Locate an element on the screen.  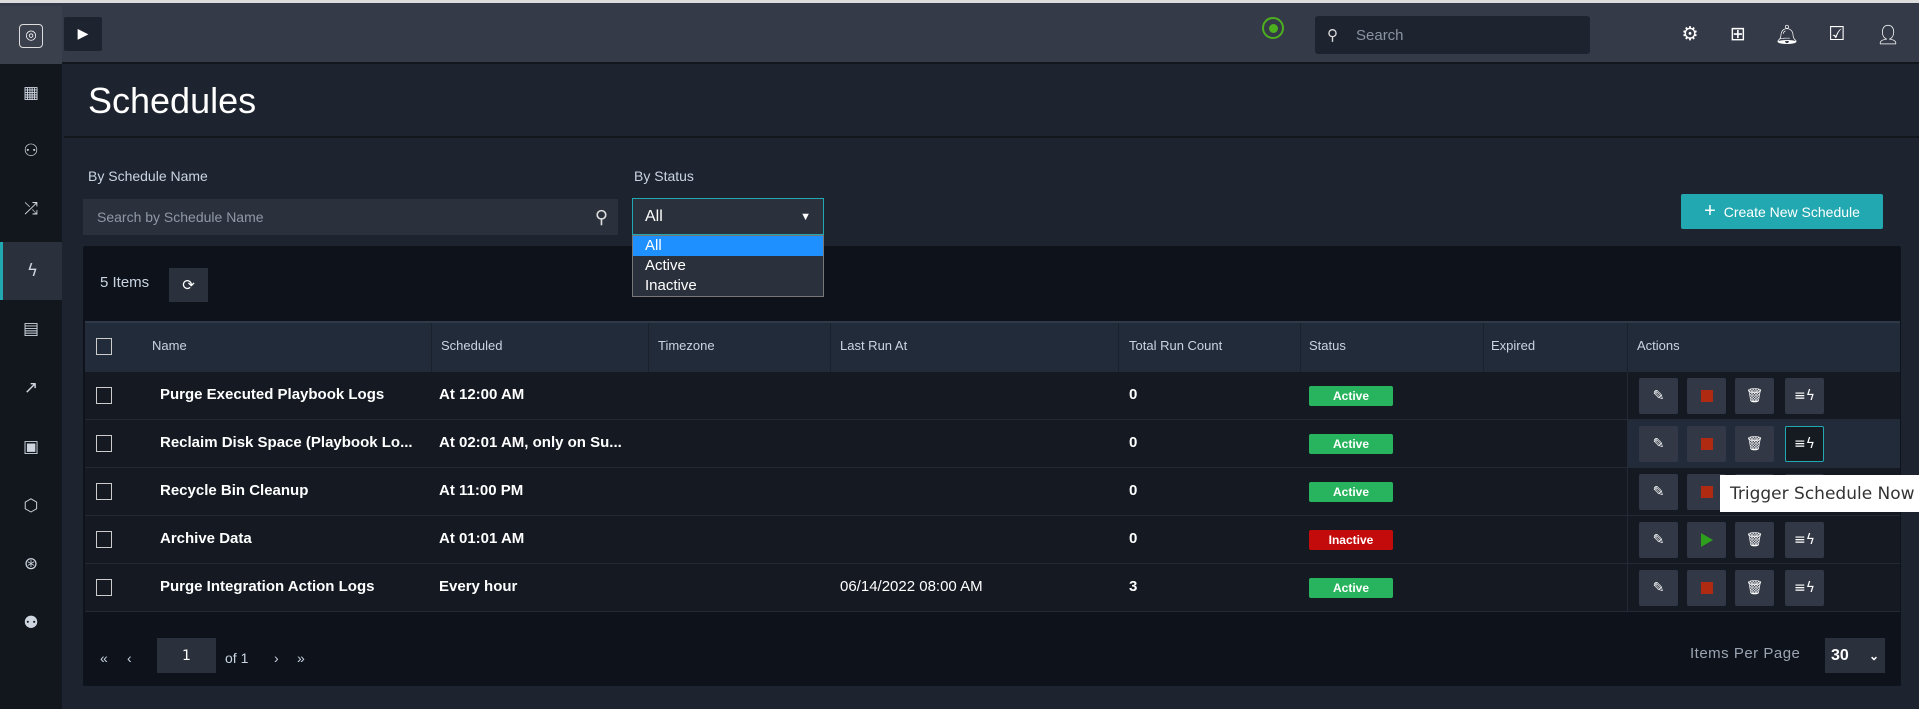
schedule-time: At 11:00 PM is located at coordinates (481, 490).